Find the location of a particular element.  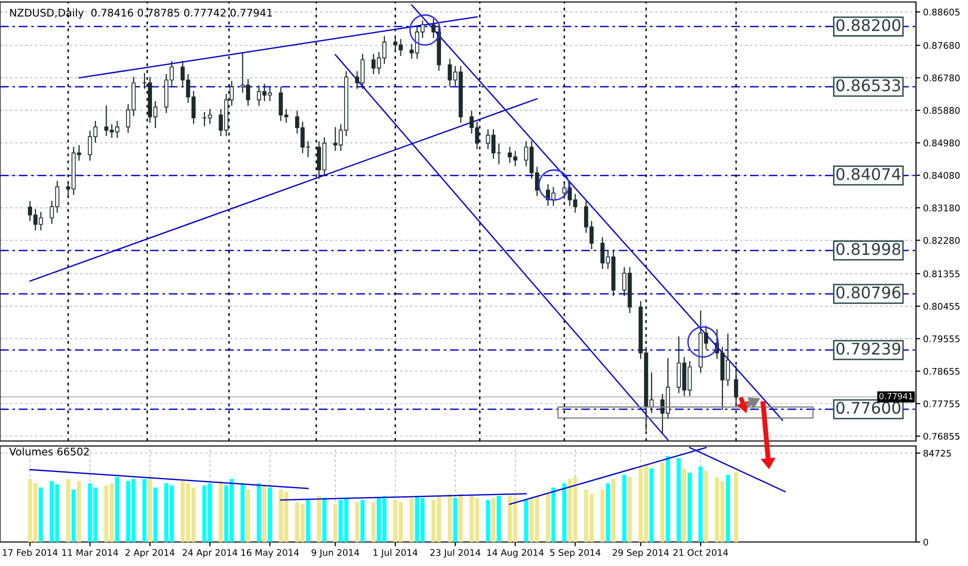

x-tick-label: 9 Jun 2014 is located at coordinates (336, 553).